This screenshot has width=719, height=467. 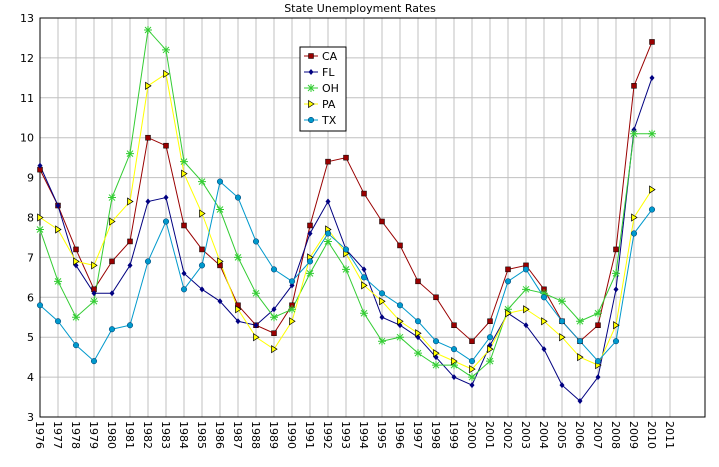 What do you see at coordinates (561, 435) in the screenshot?
I see `x-tick-label: 2005` at bounding box center [561, 435].